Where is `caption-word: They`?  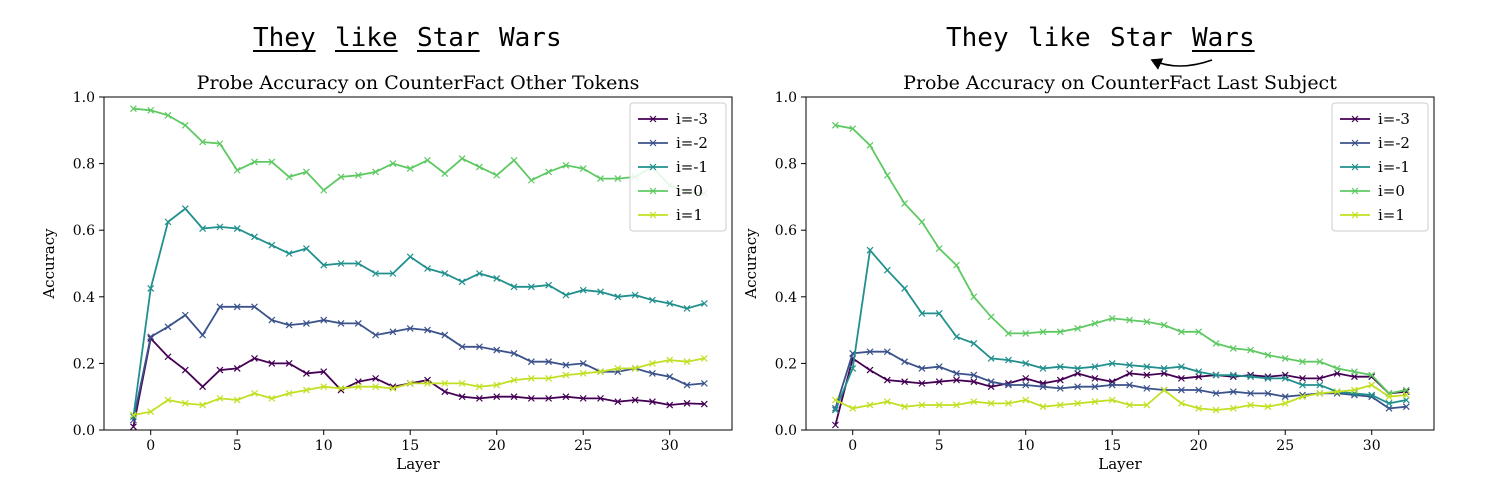 caption-word: They is located at coordinates (284, 38).